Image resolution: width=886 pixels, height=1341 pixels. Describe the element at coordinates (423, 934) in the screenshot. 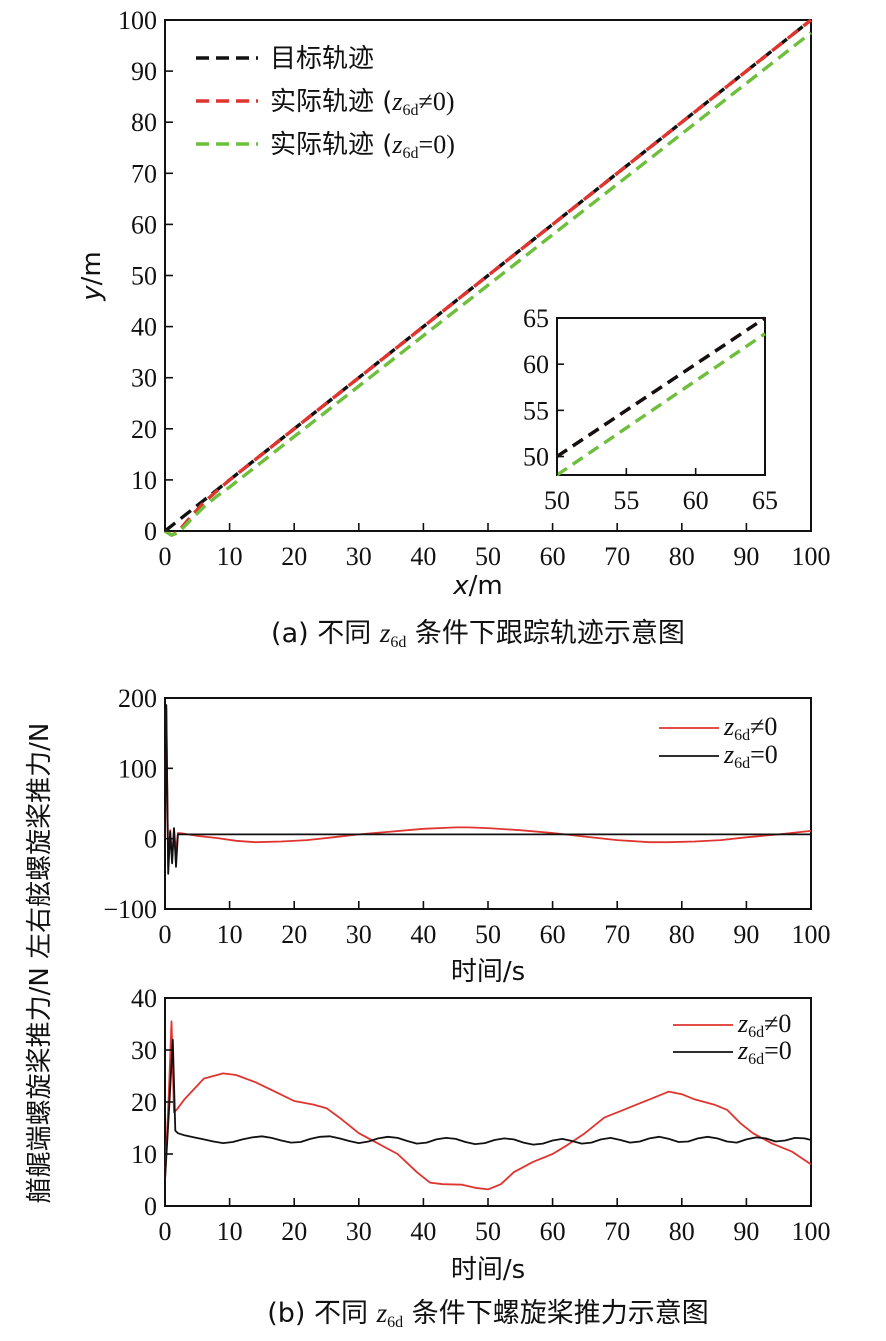

I see `thrust-lateral-xtick-label: 40` at that location.